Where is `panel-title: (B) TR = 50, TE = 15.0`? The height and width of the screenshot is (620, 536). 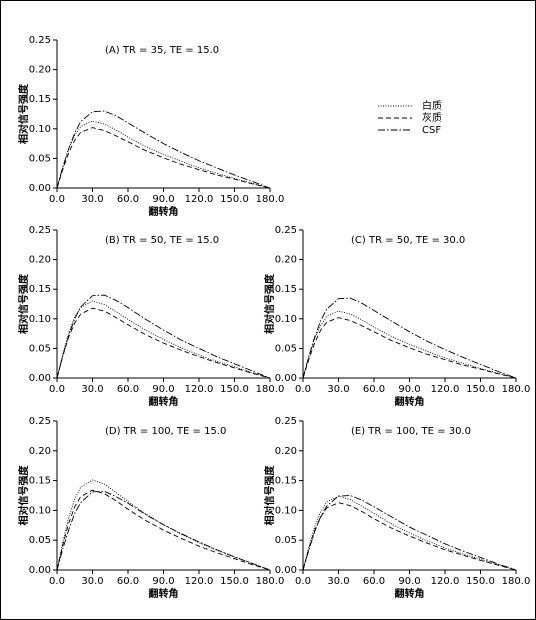
panel-title: (B) TR = 50, TE = 15.0 is located at coordinates (162, 240).